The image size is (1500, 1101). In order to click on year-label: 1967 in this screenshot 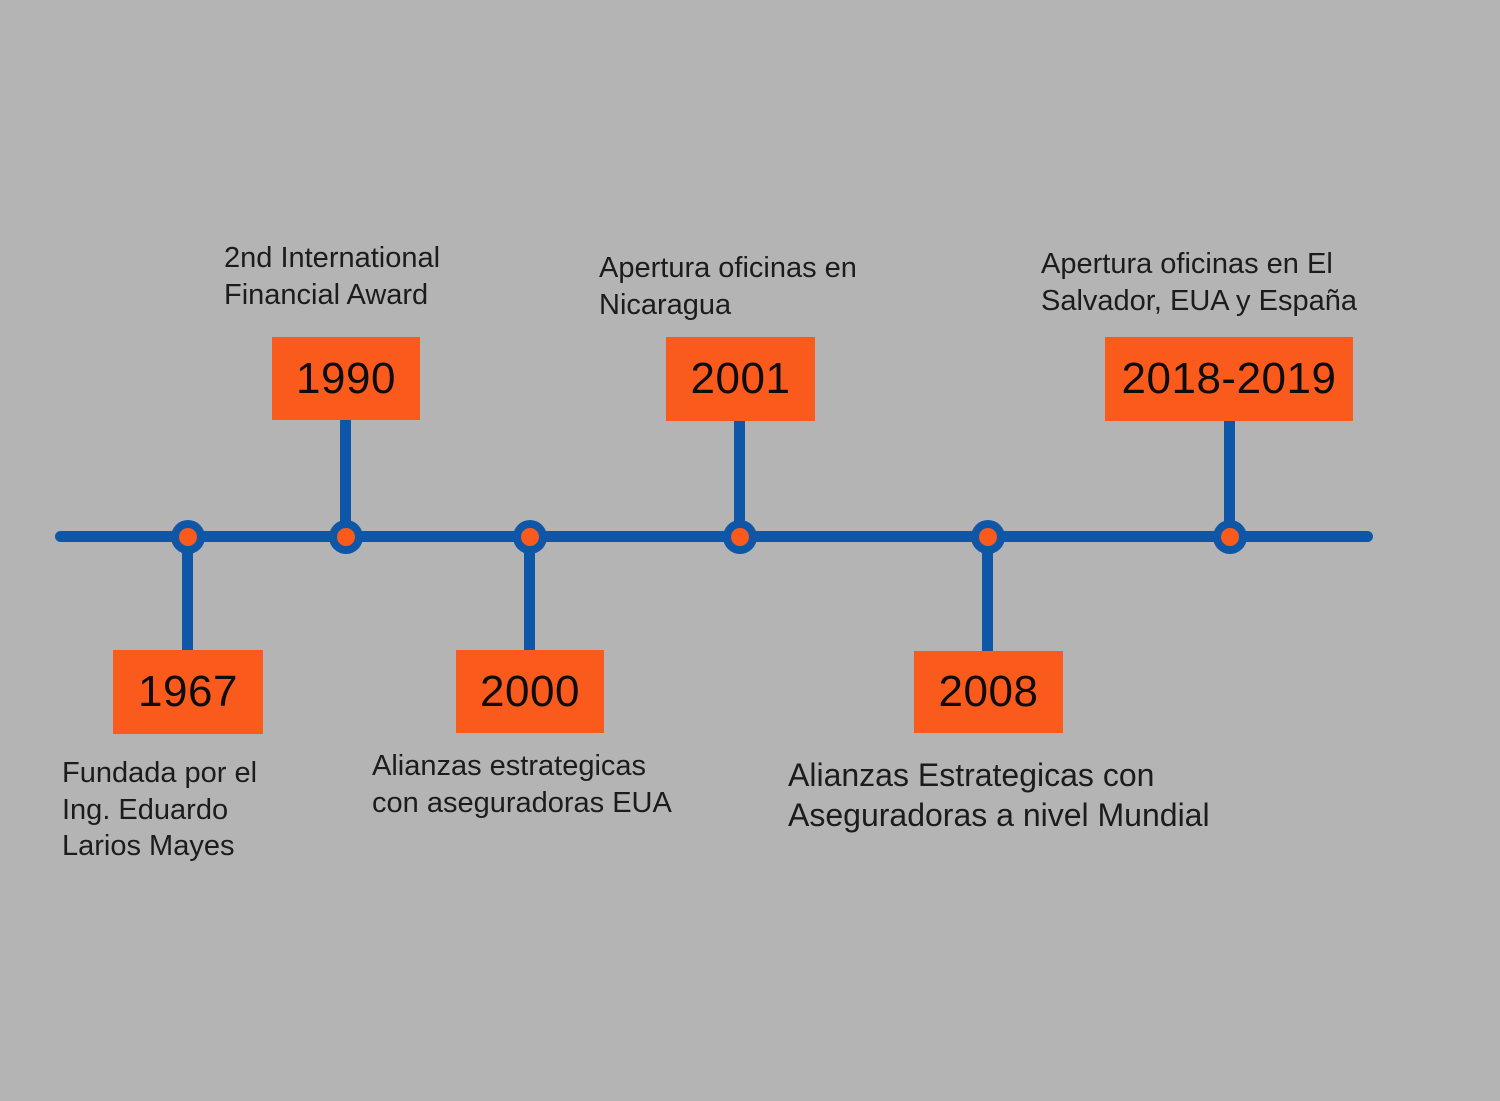, I will do `click(188, 691)`.